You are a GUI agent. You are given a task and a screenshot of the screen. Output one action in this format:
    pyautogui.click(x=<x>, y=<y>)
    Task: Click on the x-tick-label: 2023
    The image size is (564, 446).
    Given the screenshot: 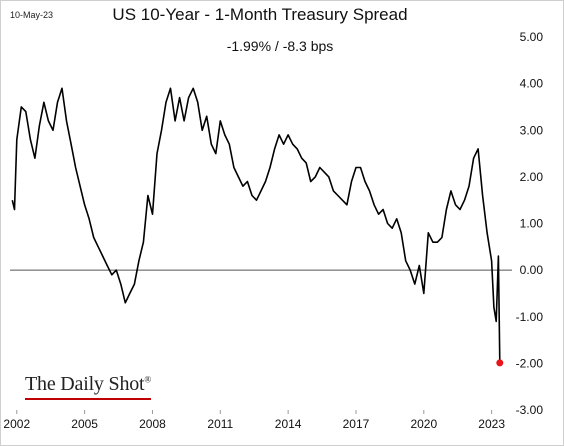 What is the action you would take?
    pyautogui.click(x=491, y=424)
    